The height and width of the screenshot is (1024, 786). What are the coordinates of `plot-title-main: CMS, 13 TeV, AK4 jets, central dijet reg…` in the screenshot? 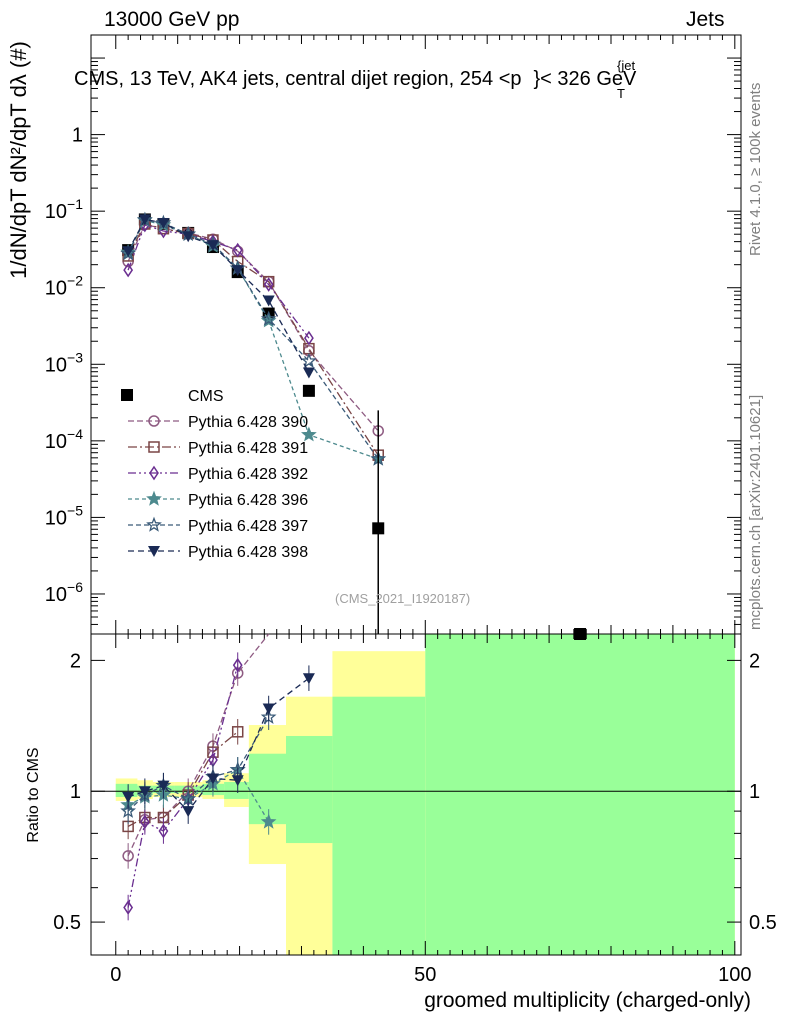 It's located at (298, 79).